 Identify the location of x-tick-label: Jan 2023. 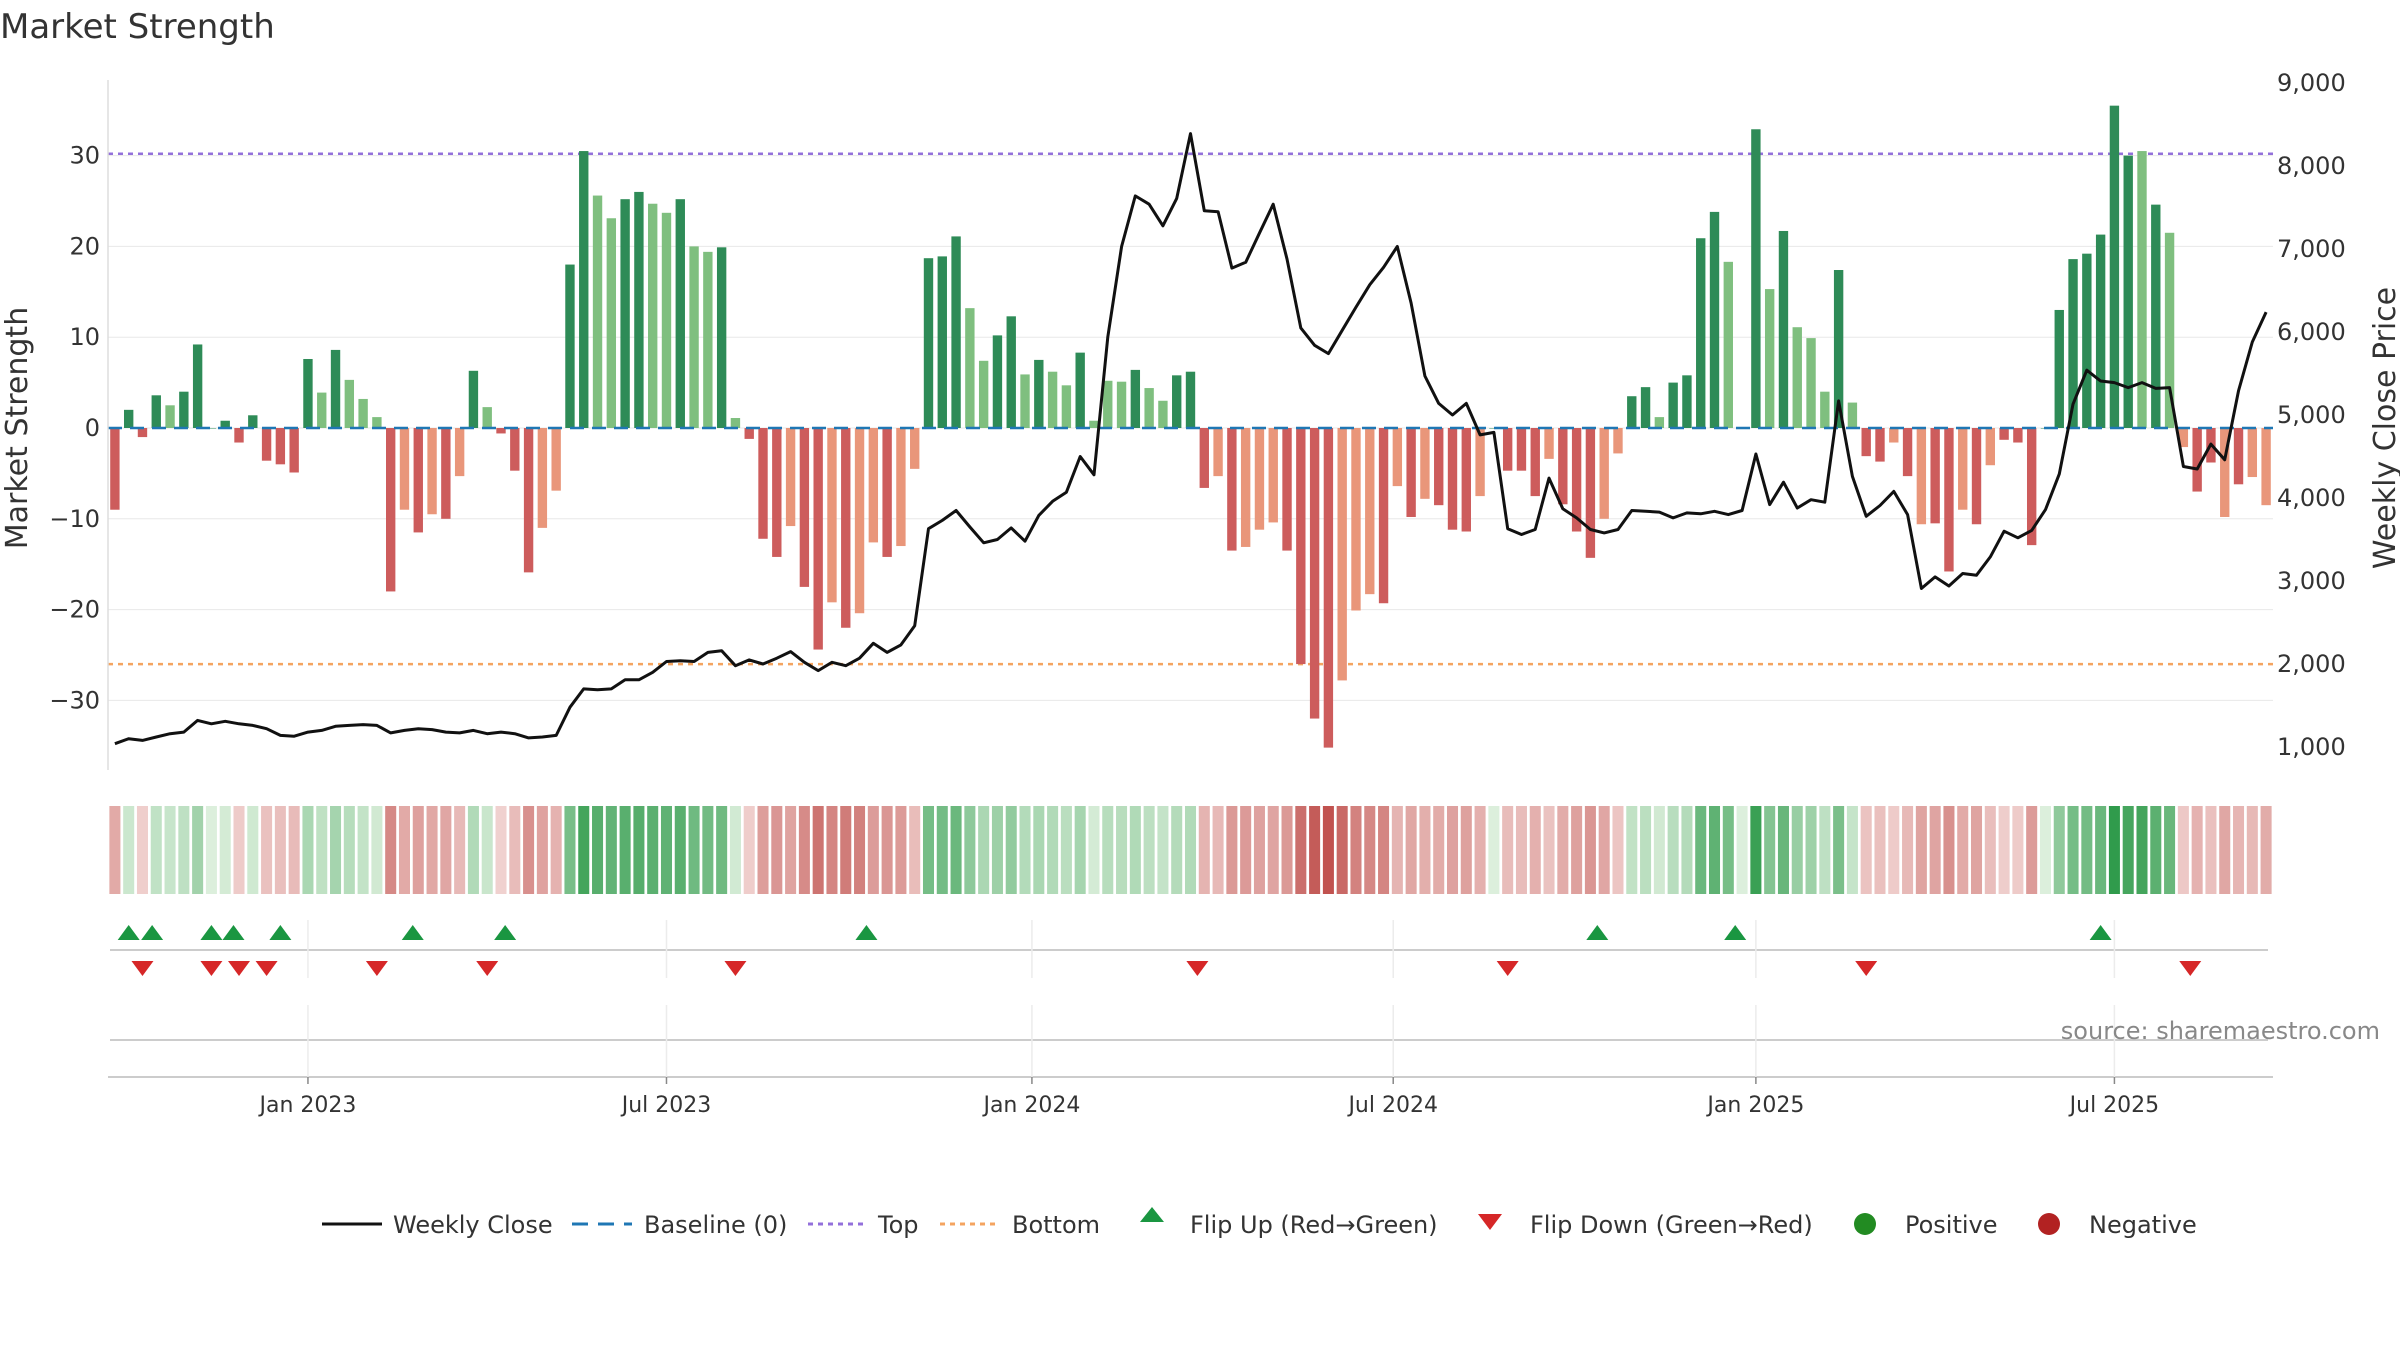
(306, 1105).